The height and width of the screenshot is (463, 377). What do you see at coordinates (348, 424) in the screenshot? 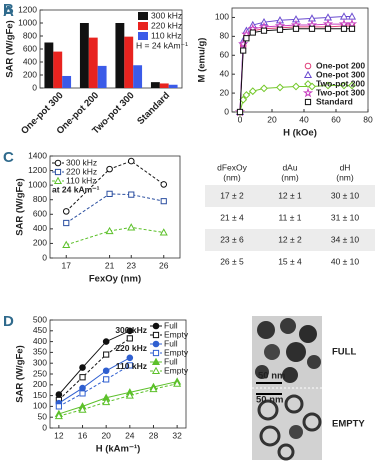
I see `image-label: EMPTY` at bounding box center [348, 424].